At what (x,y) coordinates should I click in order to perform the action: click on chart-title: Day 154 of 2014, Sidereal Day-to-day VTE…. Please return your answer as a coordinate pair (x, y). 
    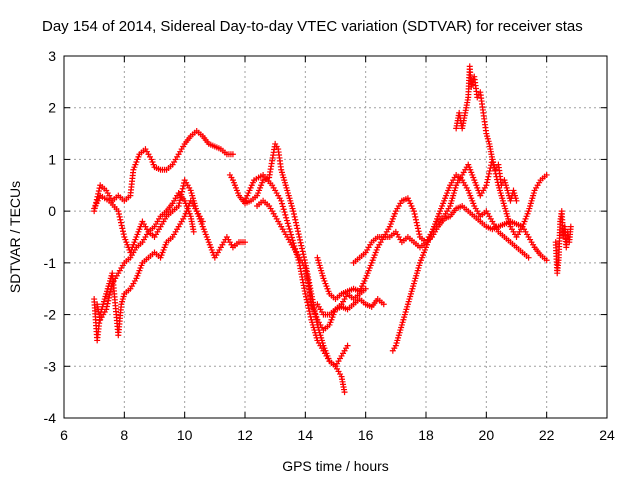
    Looking at the image, I should click on (312, 26).